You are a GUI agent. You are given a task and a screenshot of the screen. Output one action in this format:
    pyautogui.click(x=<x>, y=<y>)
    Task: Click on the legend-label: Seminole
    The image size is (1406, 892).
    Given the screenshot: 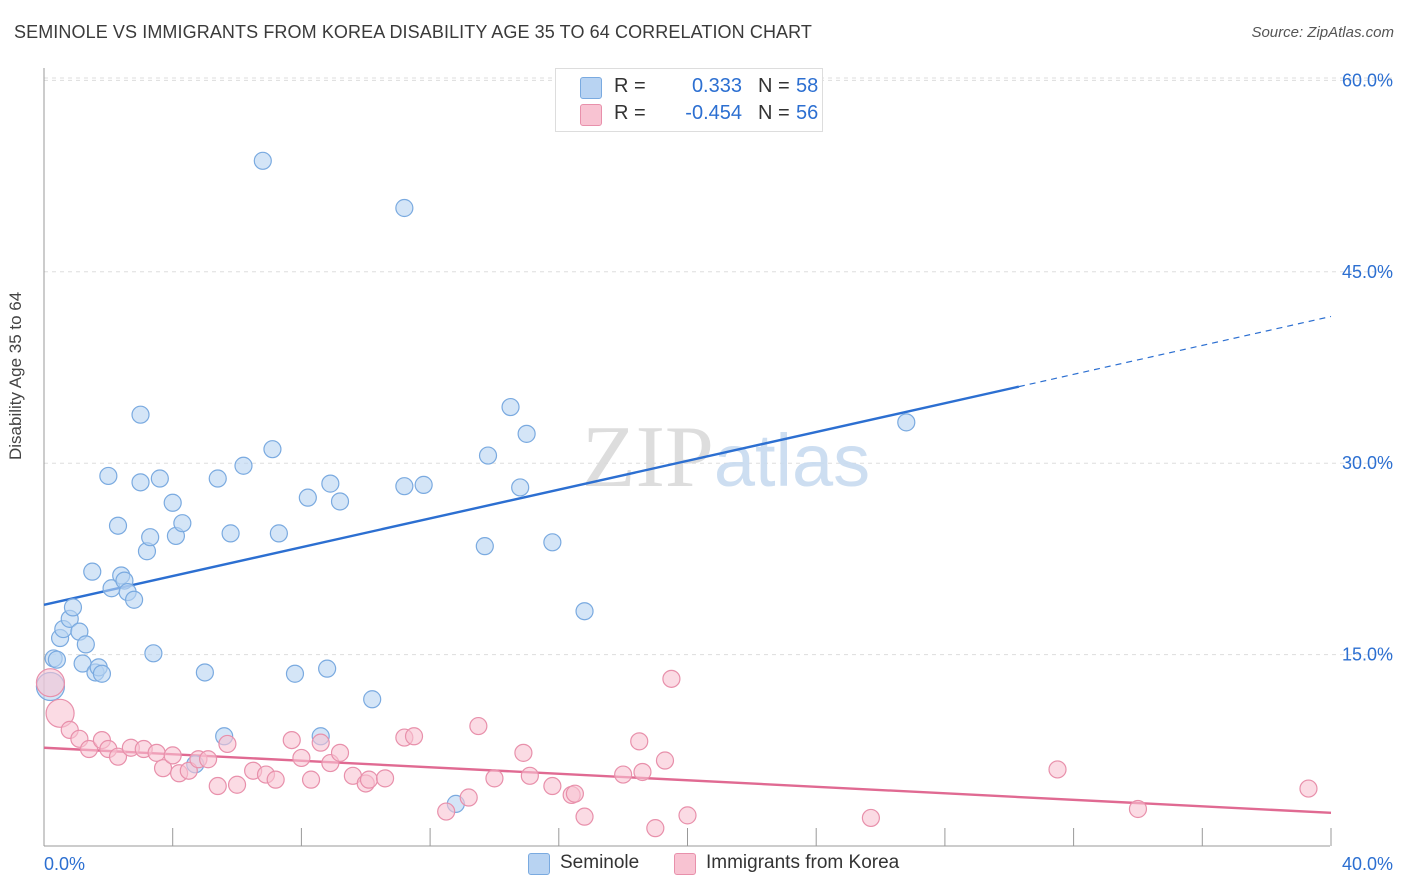 What is the action you would take?
    pyautogui.click(x=600, y=862)
    